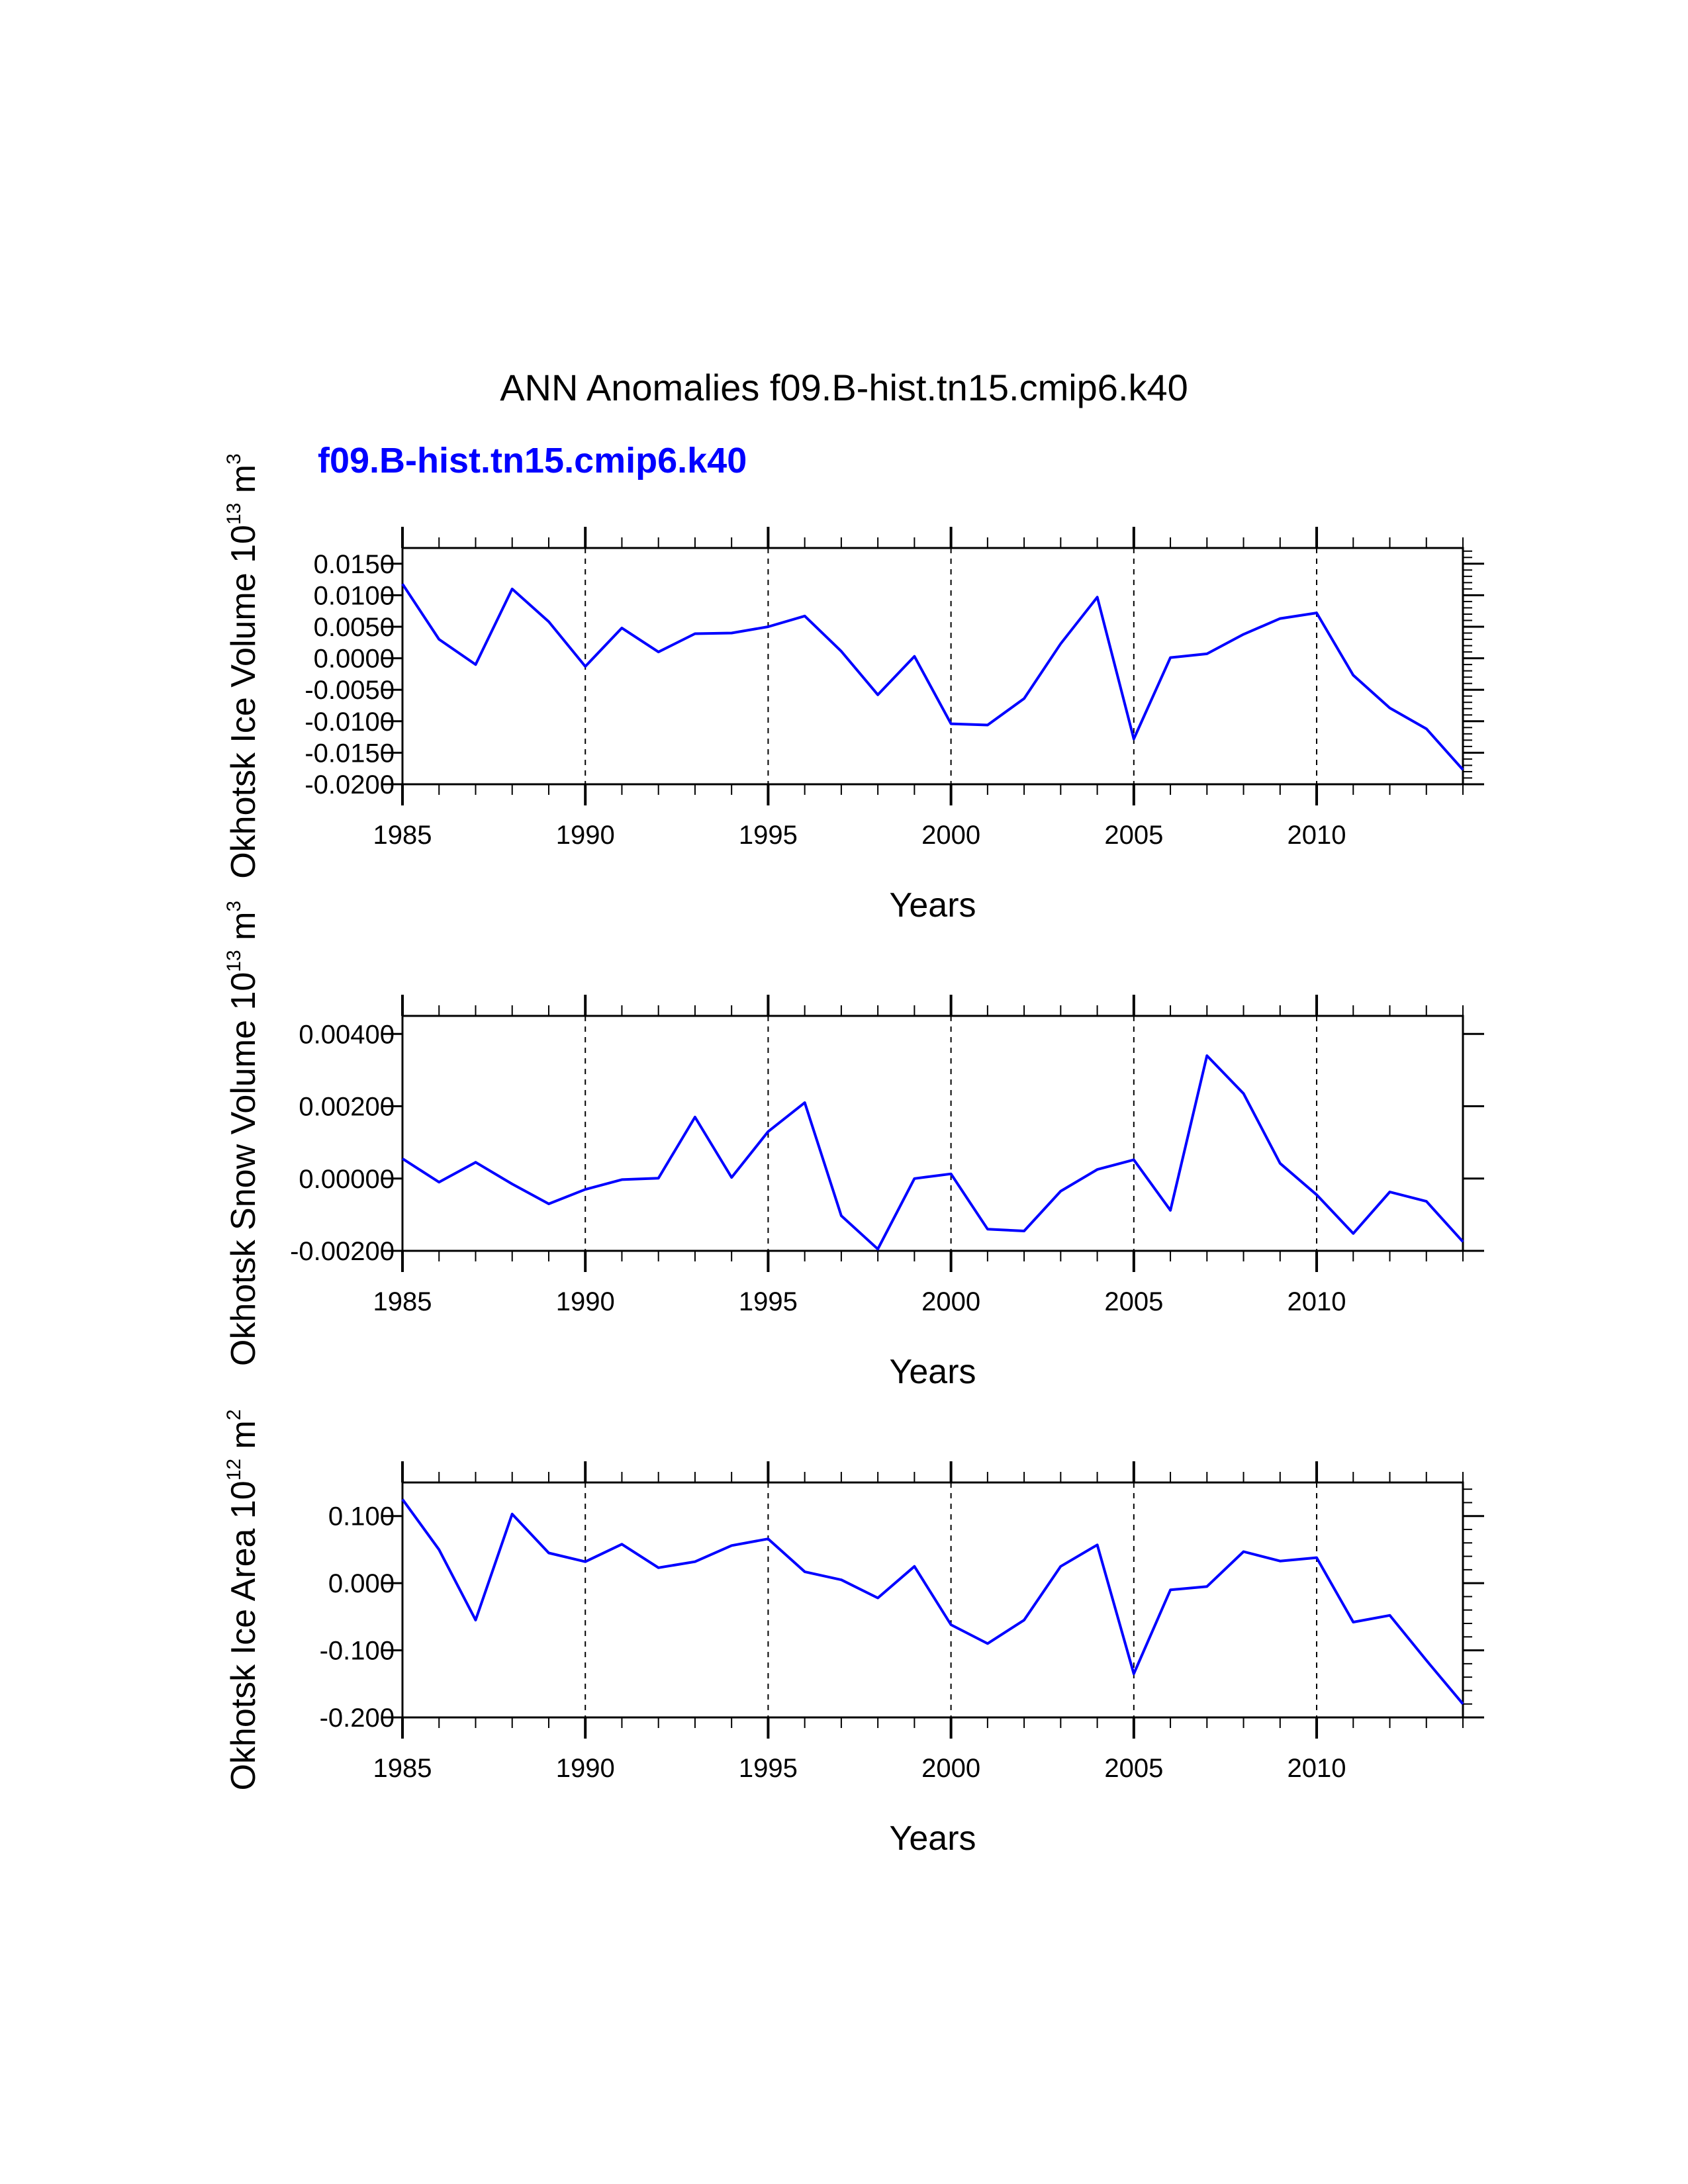 The width and height of the screenshot is (1688, 2184). What do you see at coordinates (243, 702) in the screenshot?
I see `y-label-text: Okhotsk Ice Volume 10` at bounding box center [243, 702].